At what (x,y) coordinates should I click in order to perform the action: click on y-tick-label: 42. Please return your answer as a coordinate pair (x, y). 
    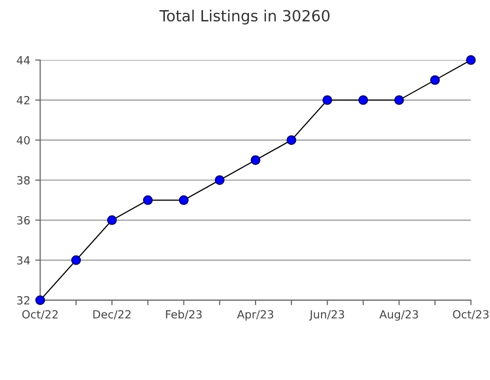
    Looking at the image, I should click on (23, 100).